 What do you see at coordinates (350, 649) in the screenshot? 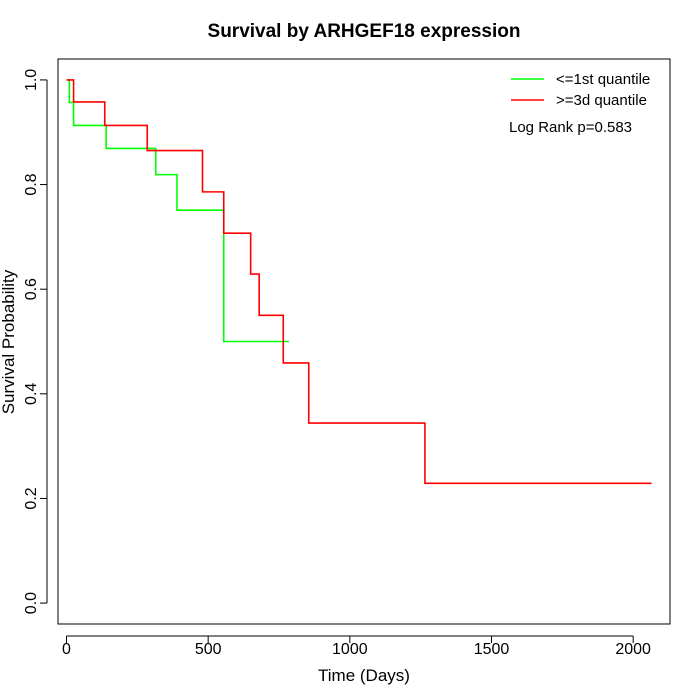
I see `x-tick-label: 1000` at bounding box center [350, 649].